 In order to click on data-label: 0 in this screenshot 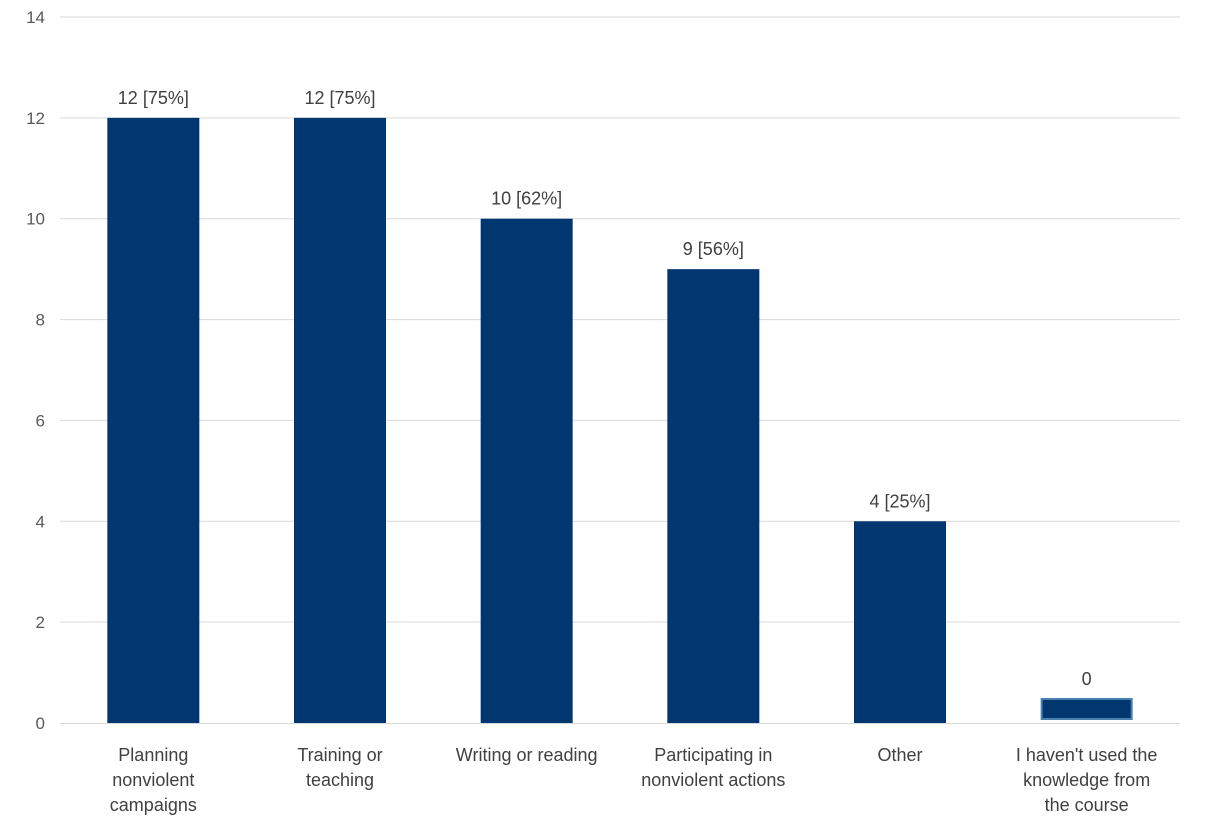, I will do `click(1087, 679)`.